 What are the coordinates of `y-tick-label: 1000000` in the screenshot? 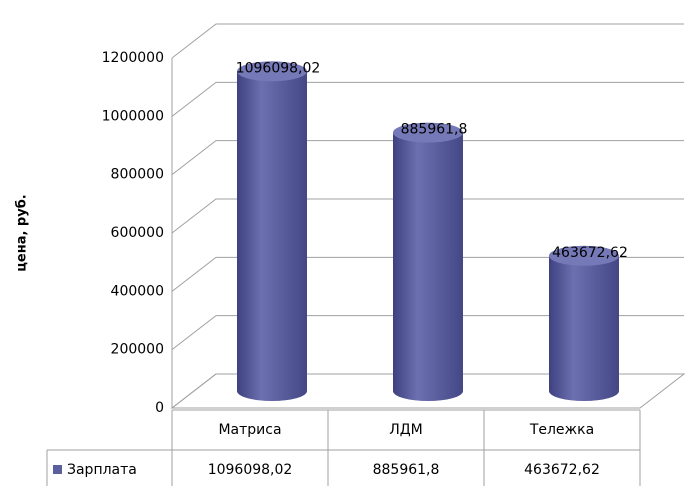 It's located at (133, 116).